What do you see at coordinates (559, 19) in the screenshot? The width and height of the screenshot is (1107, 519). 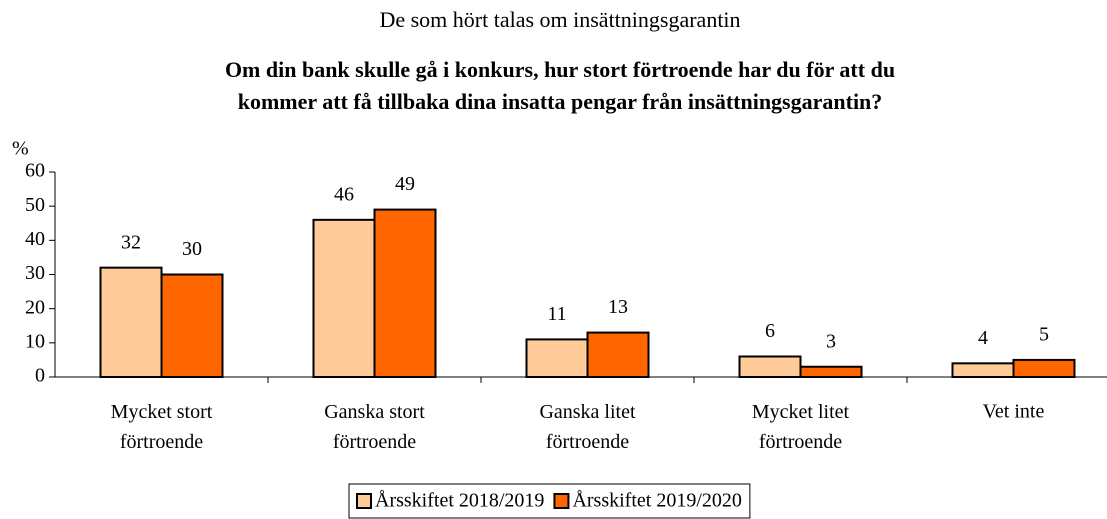 I see `chart-title: De som hört talas om insättningsgarantin` at bounding box center [559, 19].